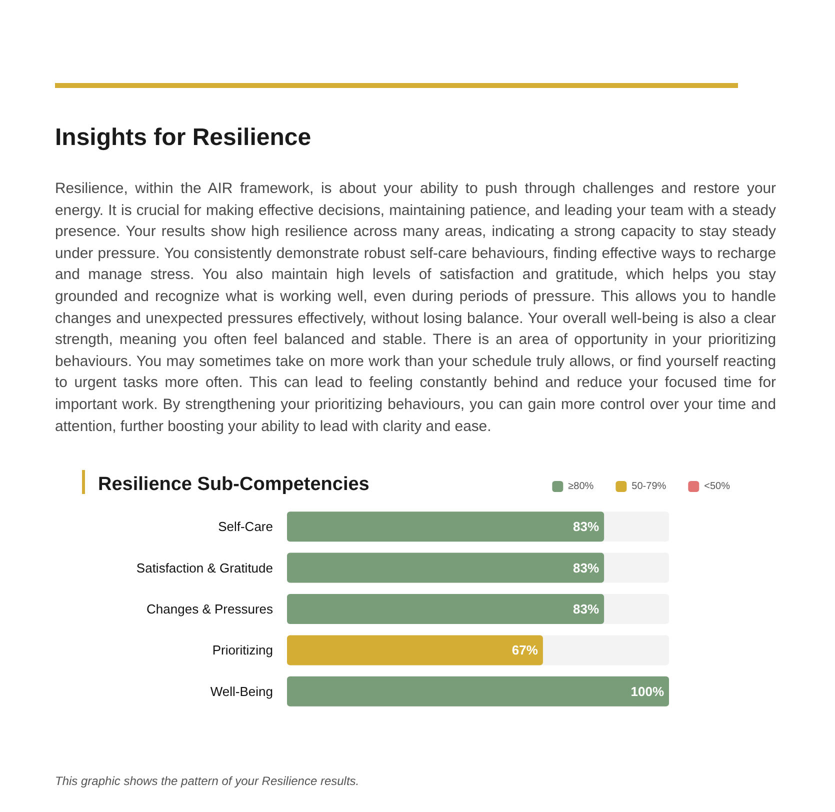 This screenshot has width=835, height=812. Describe the element at coordinates (647, 691) in the screenshot. I see `data-label: 100%` at that location.